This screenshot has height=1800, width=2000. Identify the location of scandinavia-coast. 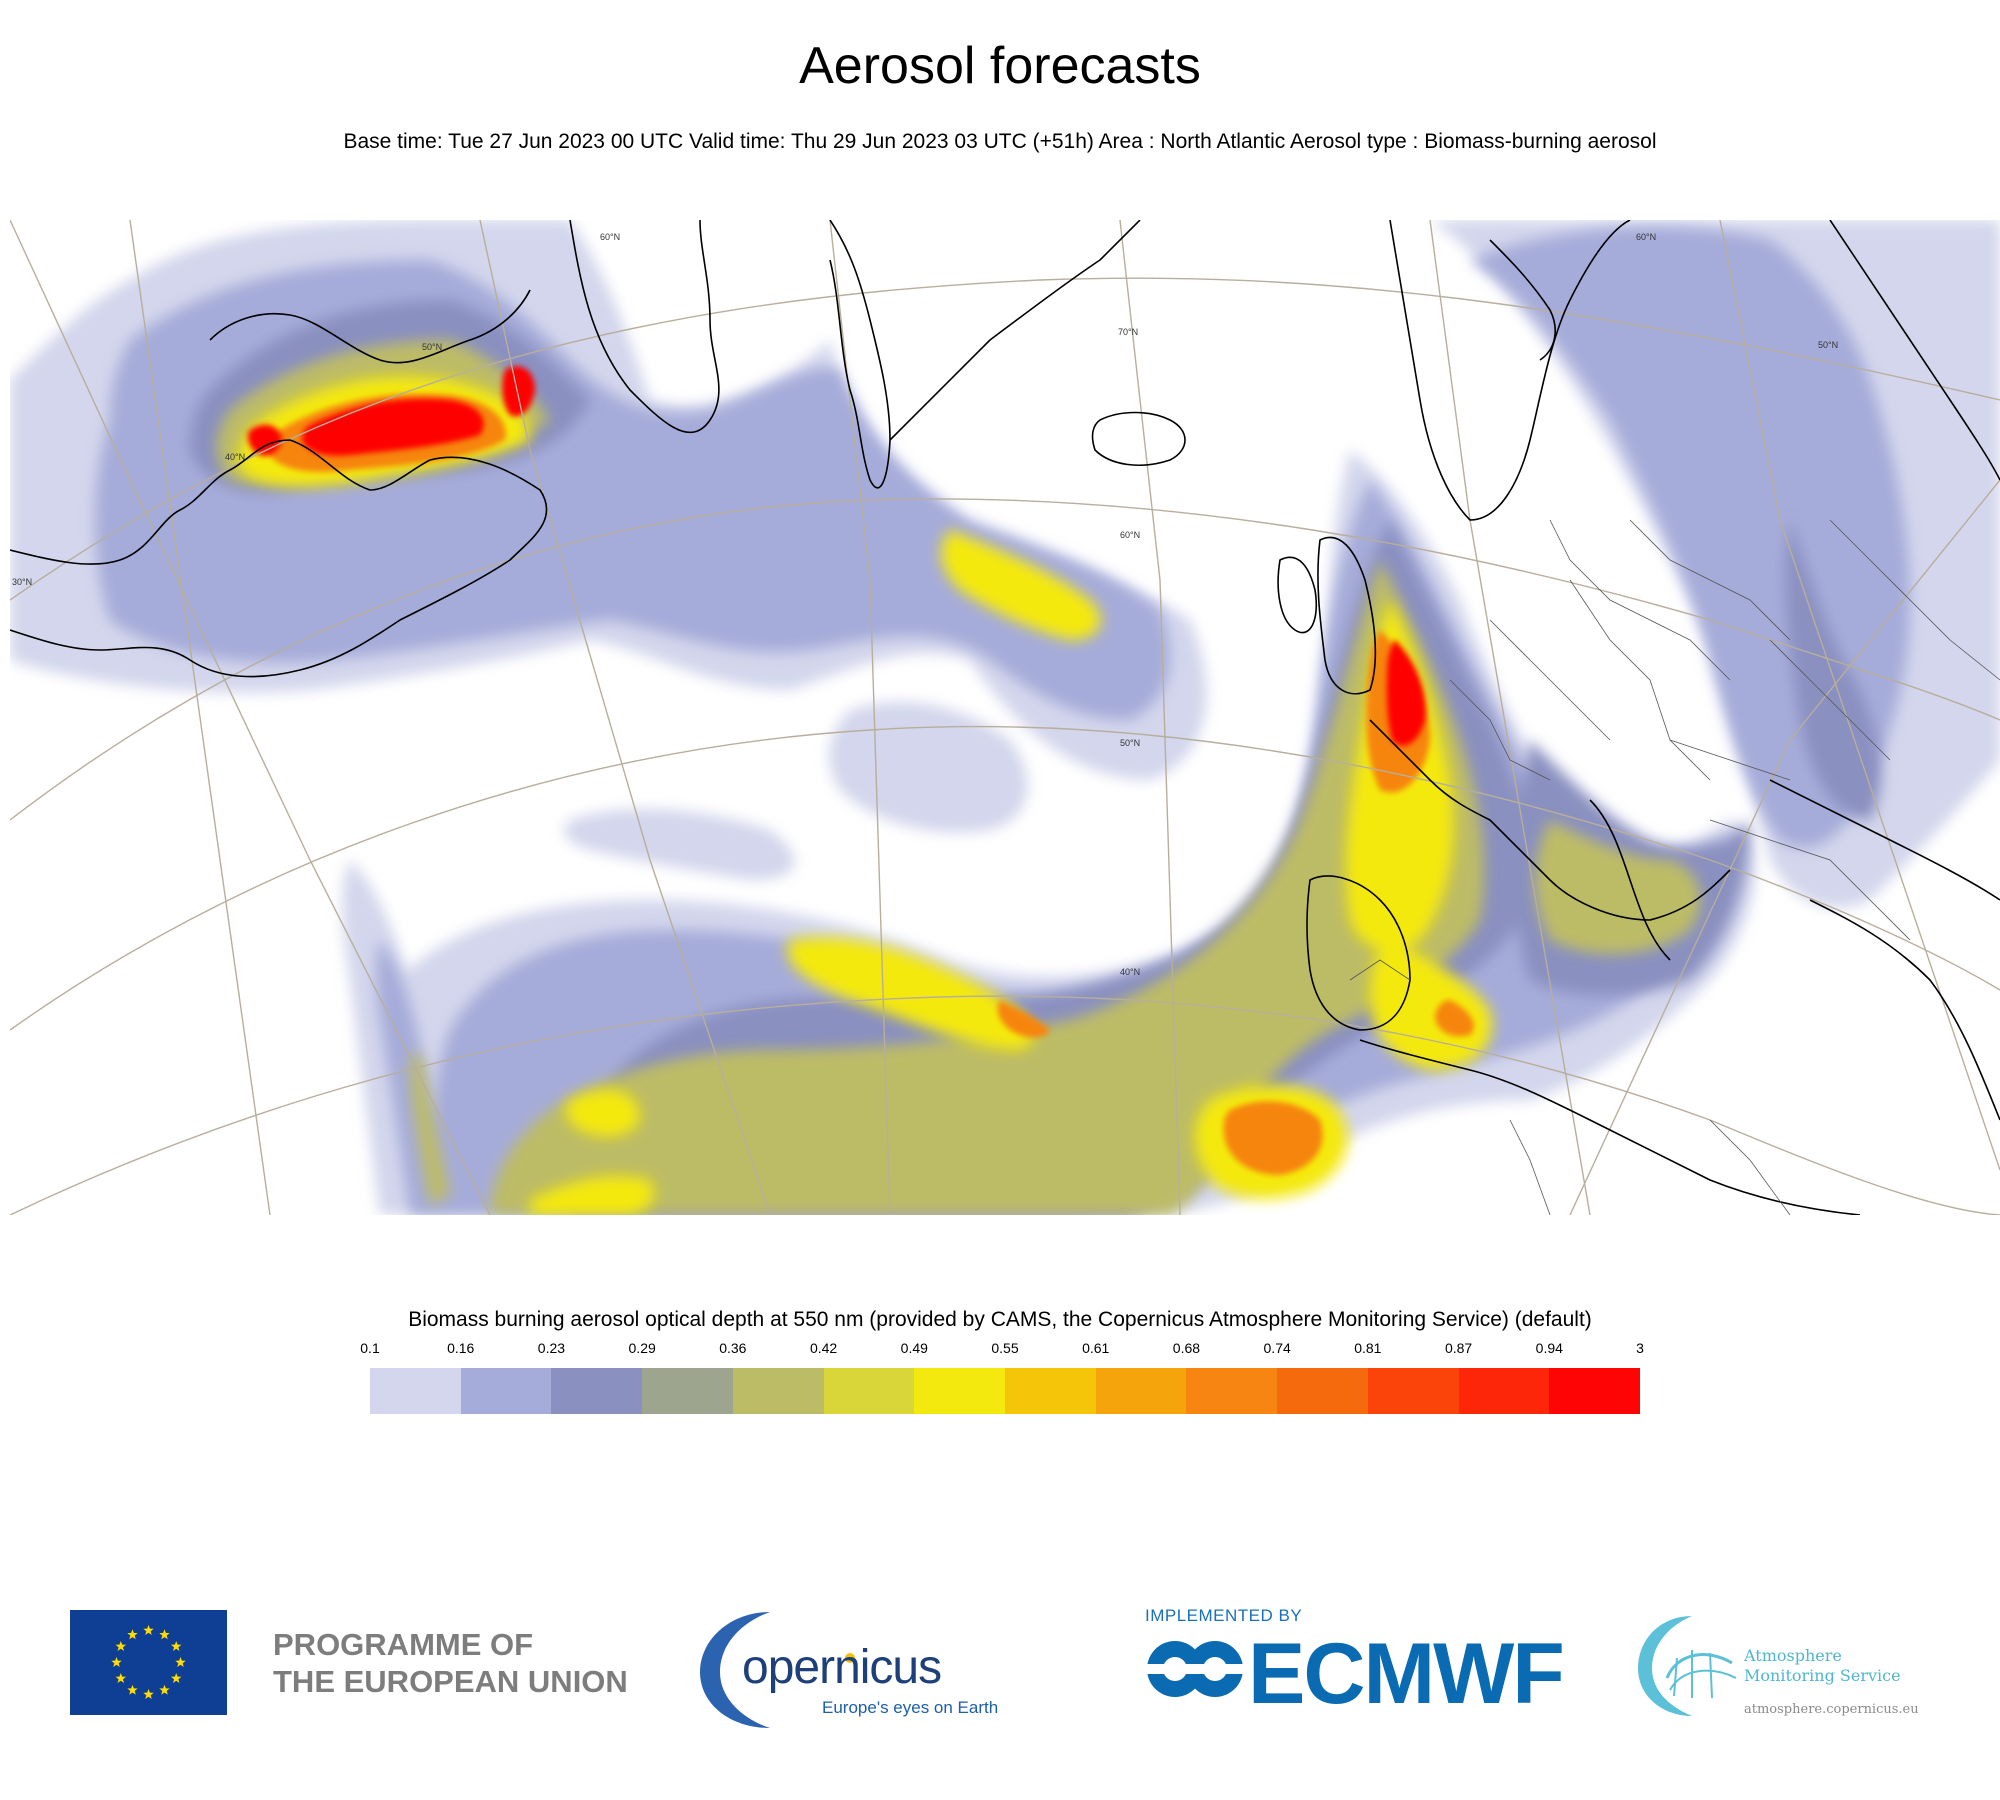
(1510, 370).